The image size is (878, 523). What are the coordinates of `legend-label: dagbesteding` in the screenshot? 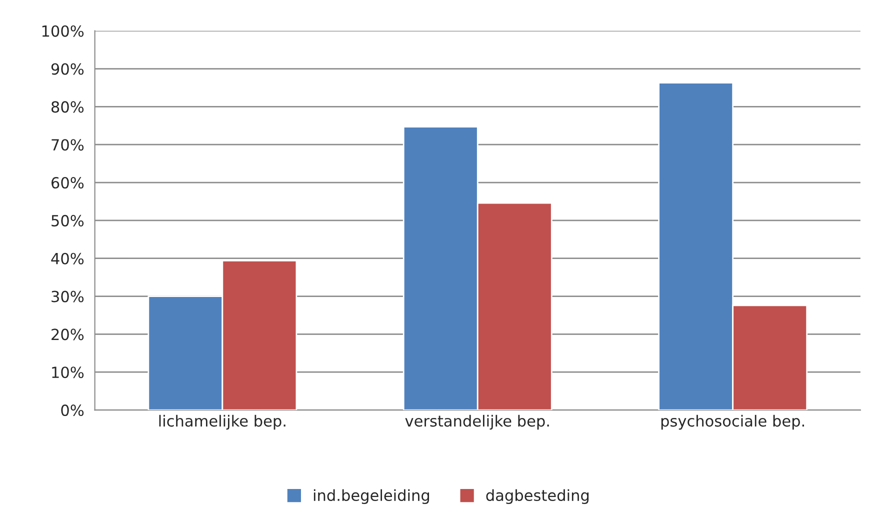 It's located at (537, 496).